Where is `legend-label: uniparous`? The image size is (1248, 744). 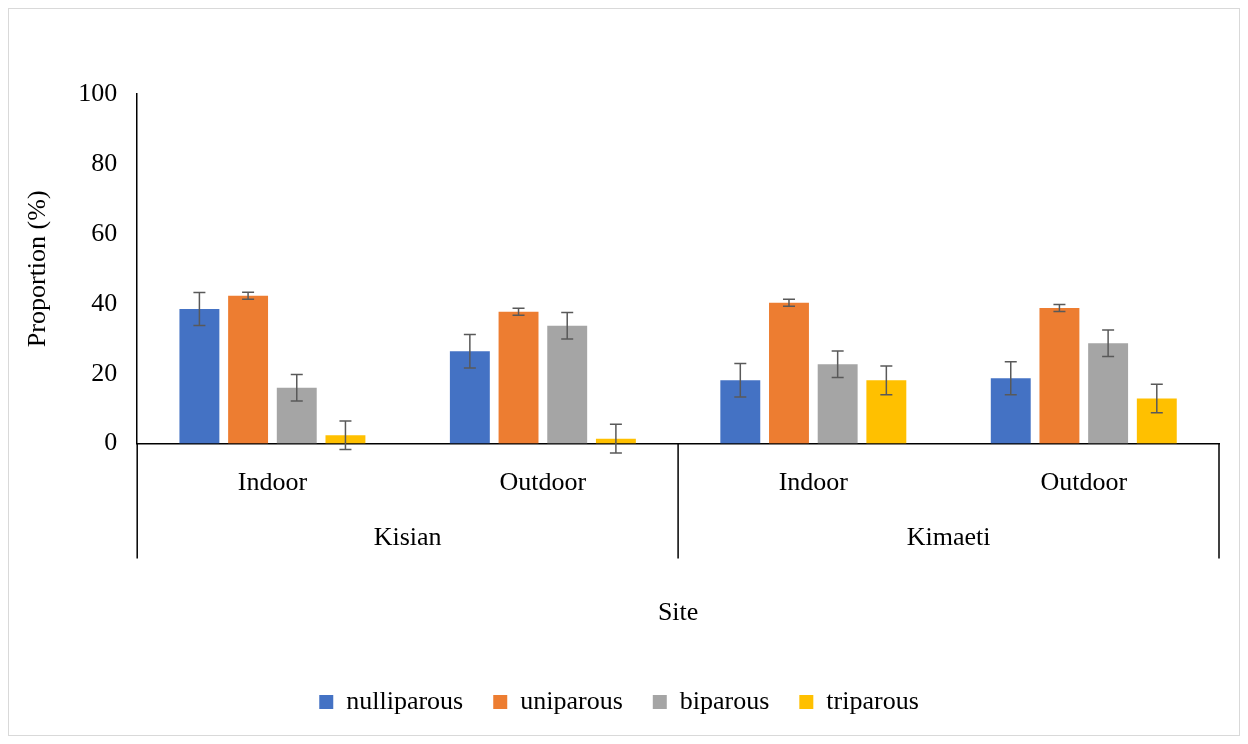 legend-label: uniparous is located at coordinates (571, 700).